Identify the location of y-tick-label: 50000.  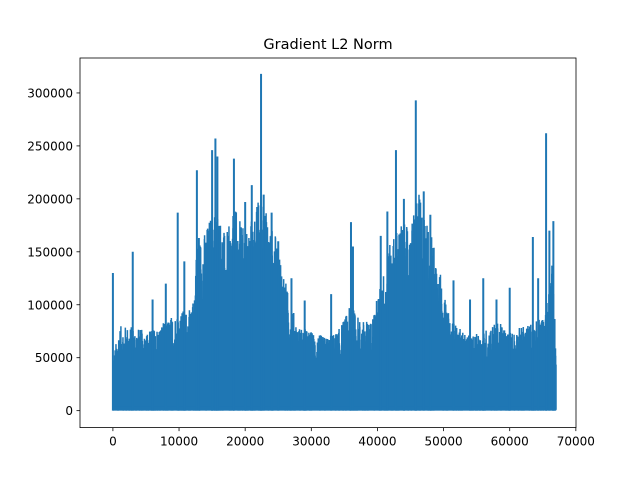
(54, 358).